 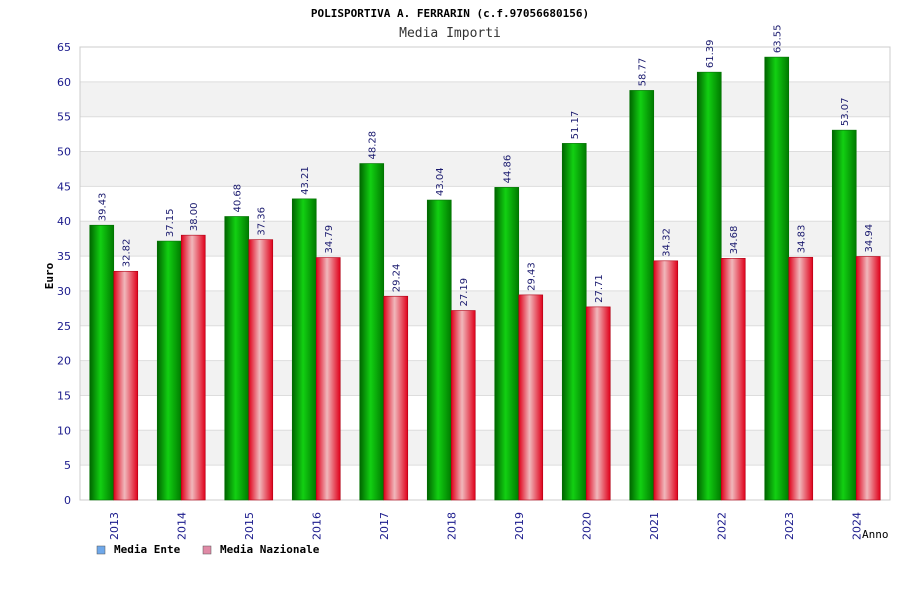 I want to click on value-label: 37.36, so click(x=262, y=221).